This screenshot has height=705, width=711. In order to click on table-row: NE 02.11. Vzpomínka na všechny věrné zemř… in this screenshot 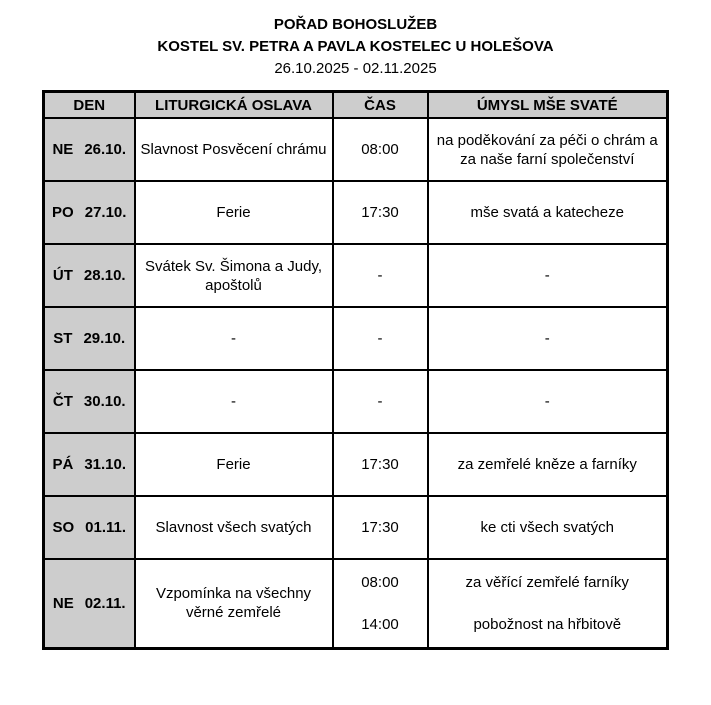, I will do `click(355, 603)`.